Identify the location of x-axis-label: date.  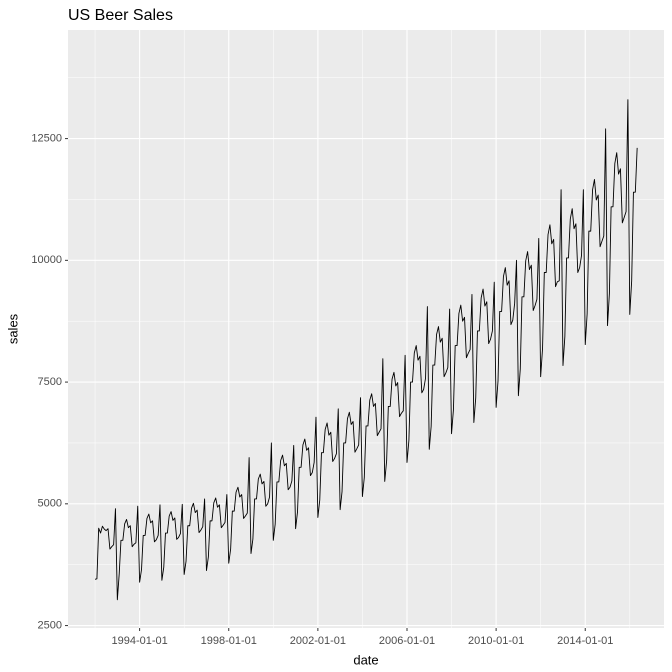
(365, 659).